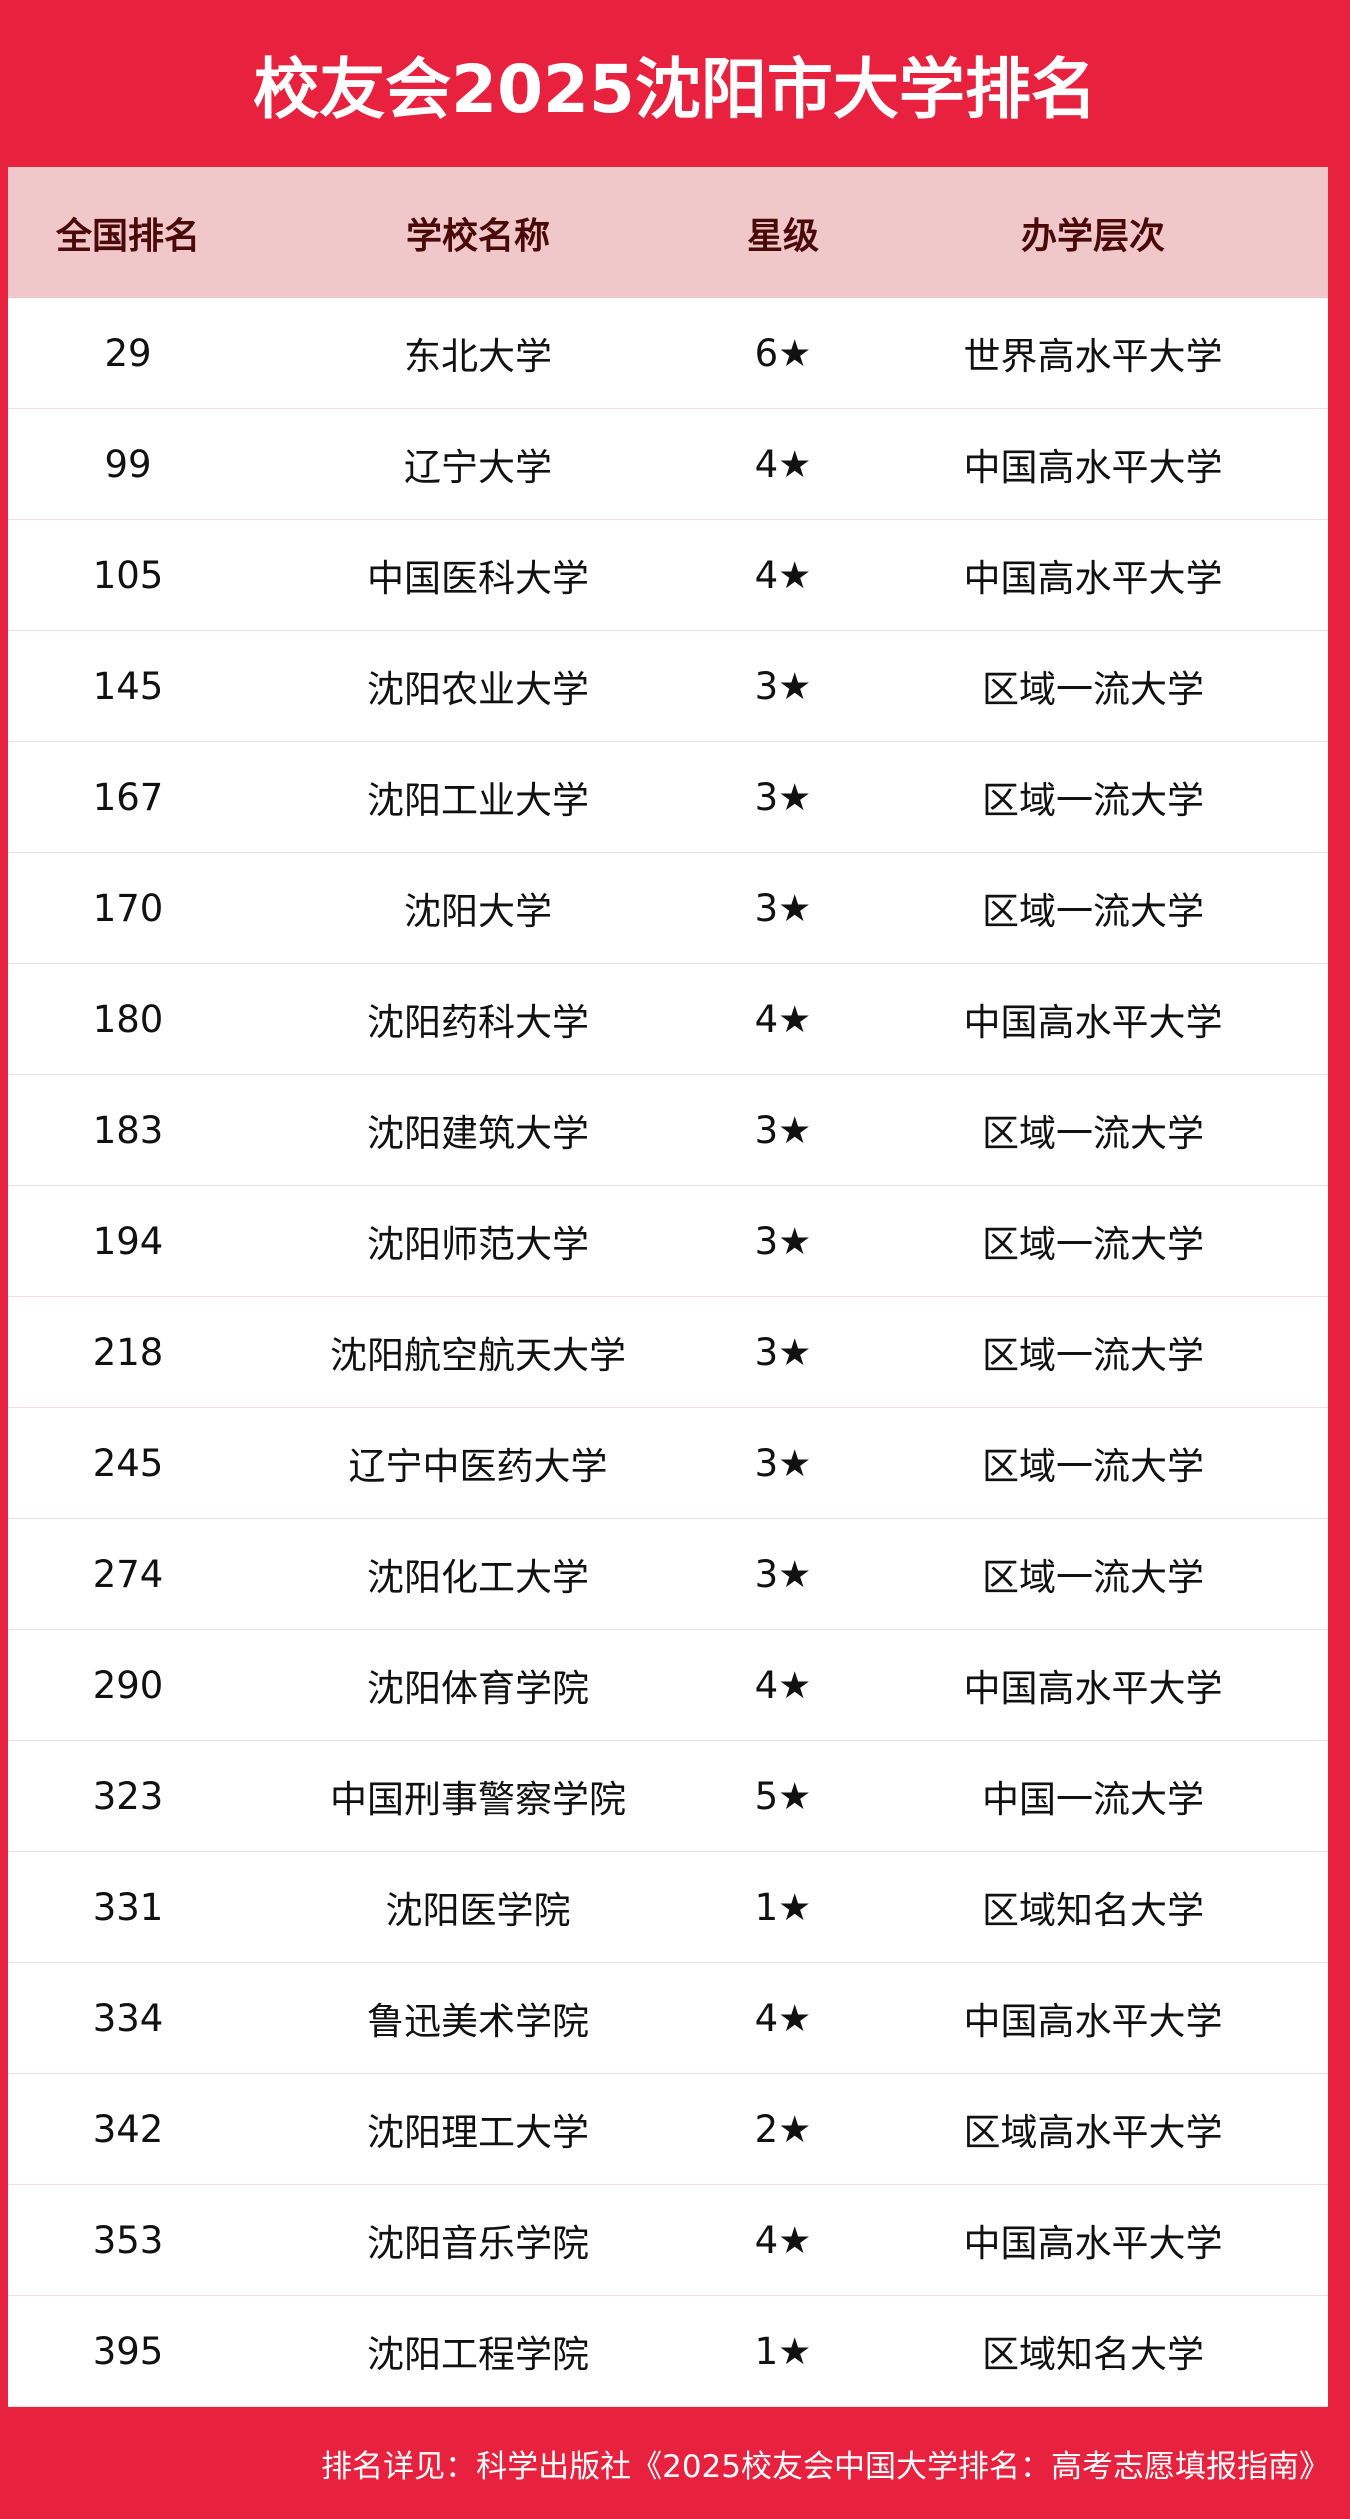 This screenshot has height=2519, width=1350. I want to click on school-name-cell: 辽宁中医药大学, so click(478, 1466).